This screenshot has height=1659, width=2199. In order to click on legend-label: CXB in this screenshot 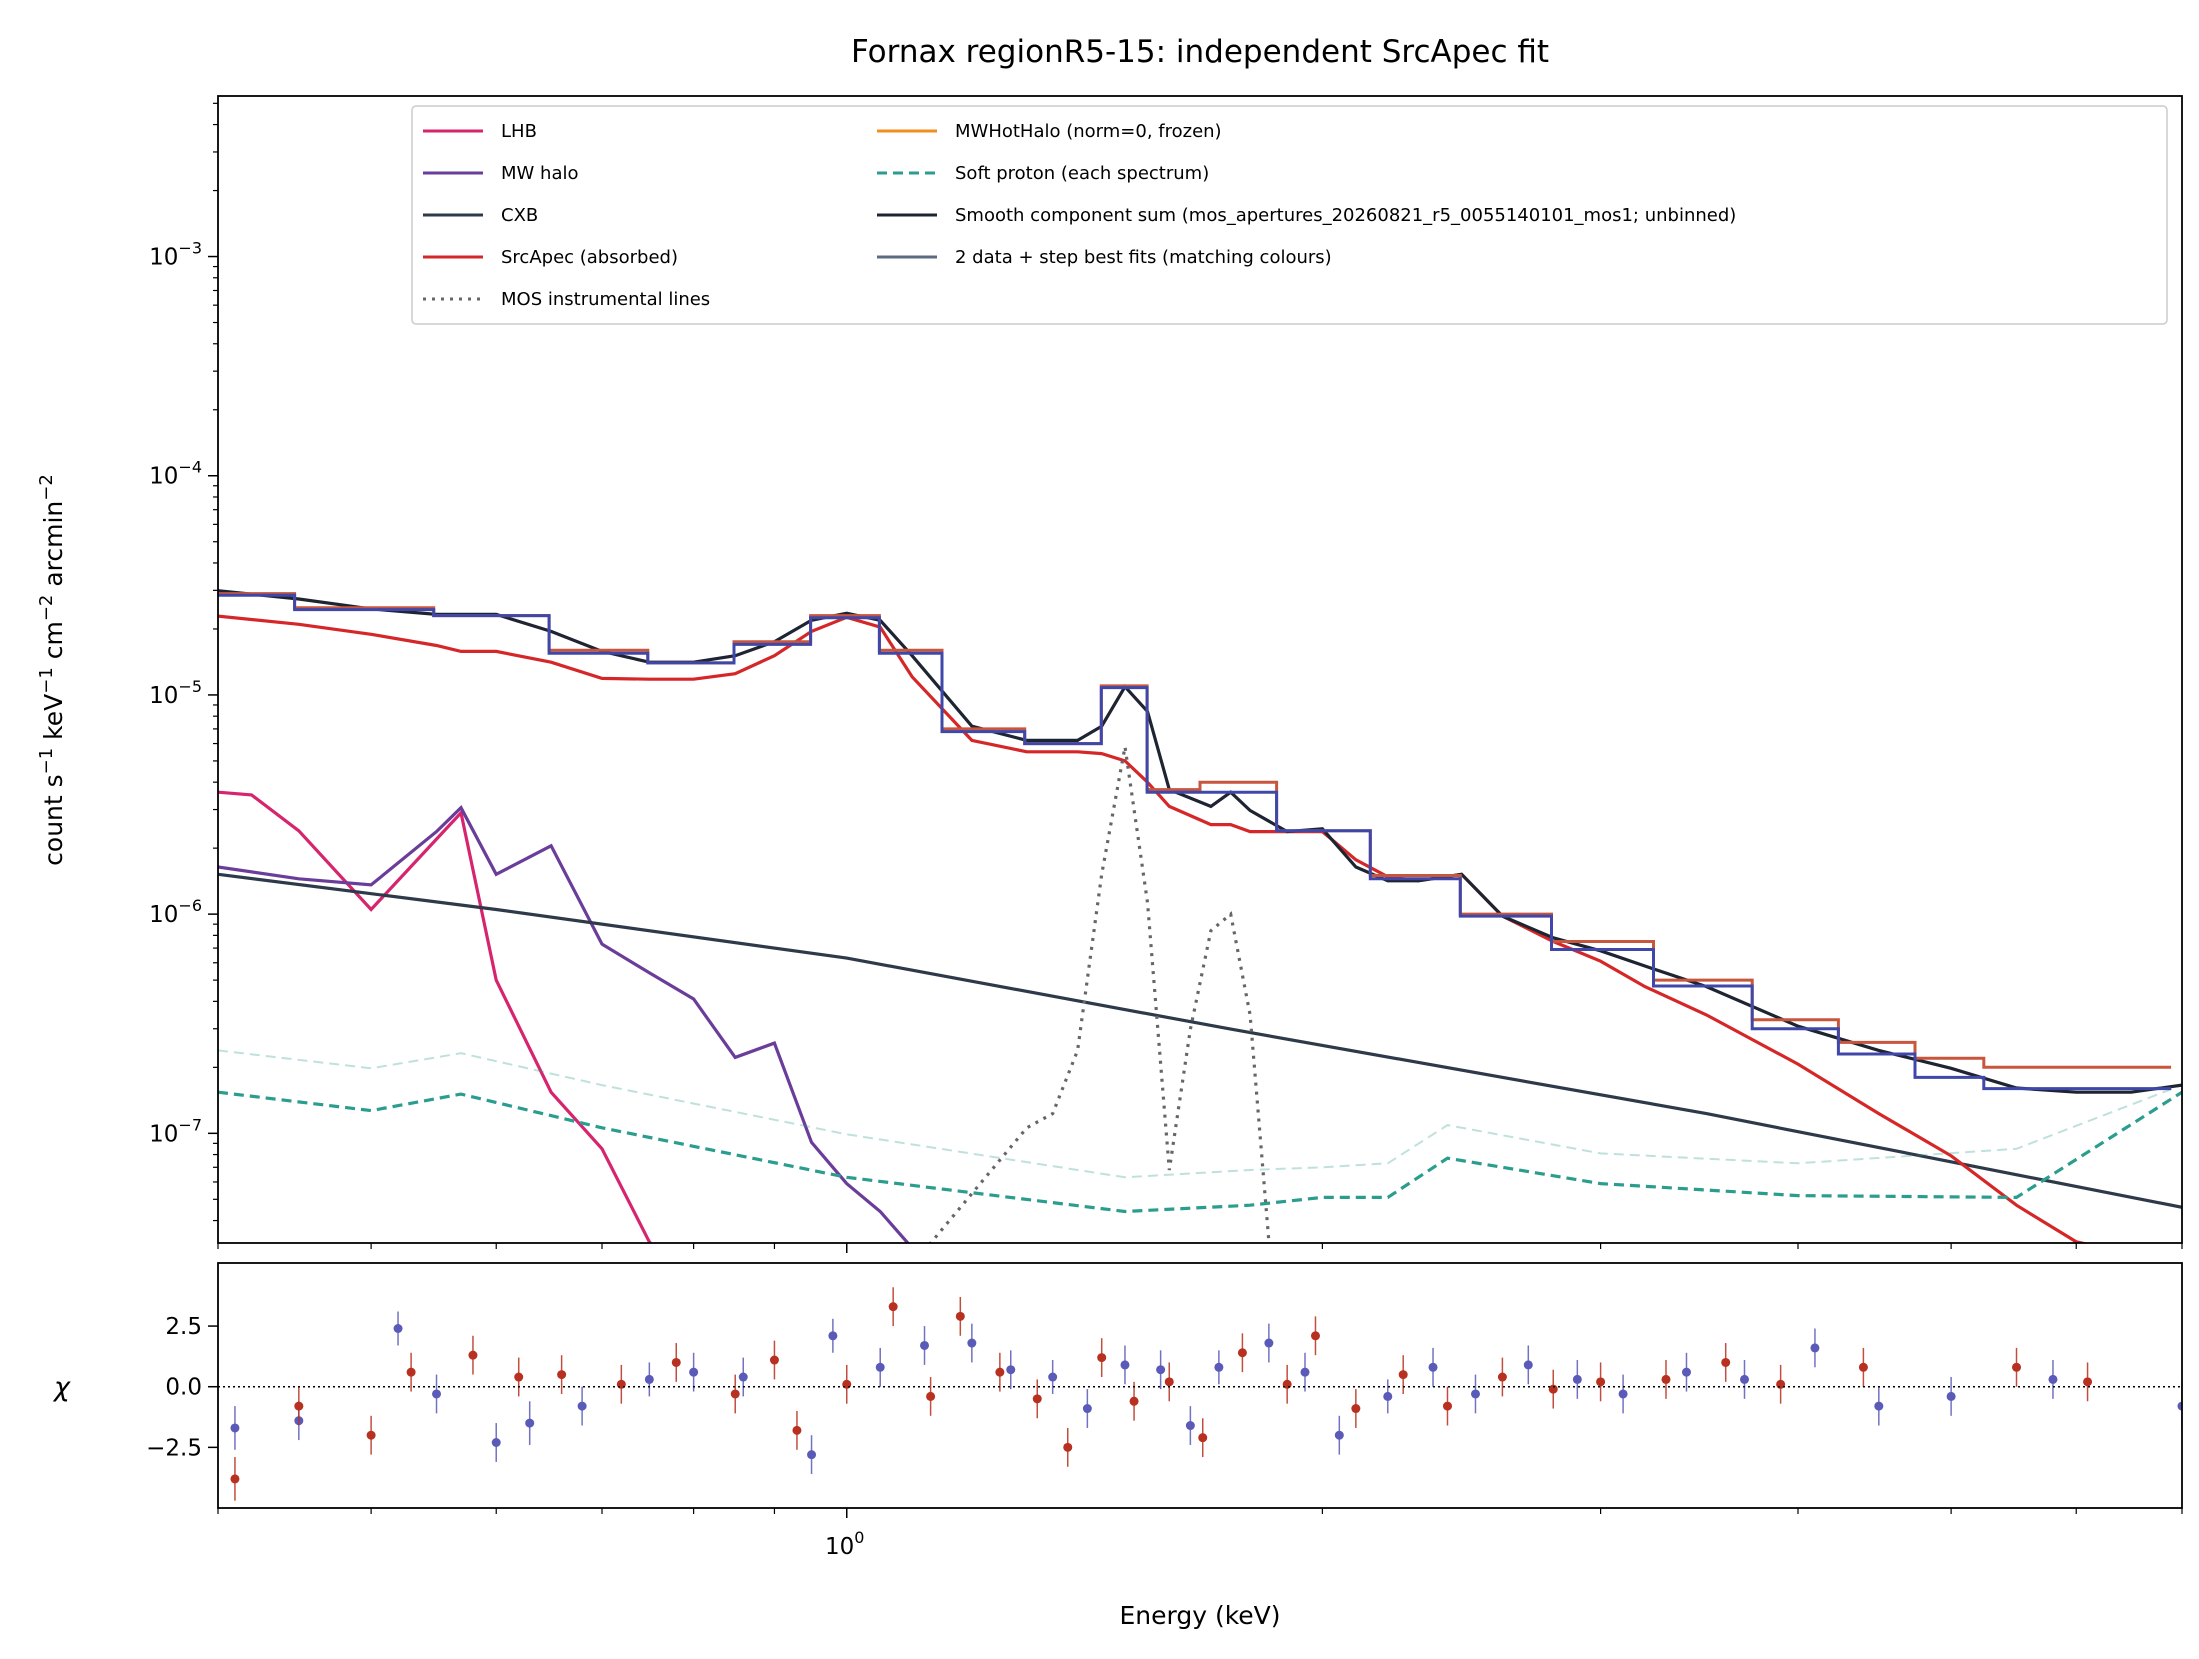, I will do `click(519, 215)`.